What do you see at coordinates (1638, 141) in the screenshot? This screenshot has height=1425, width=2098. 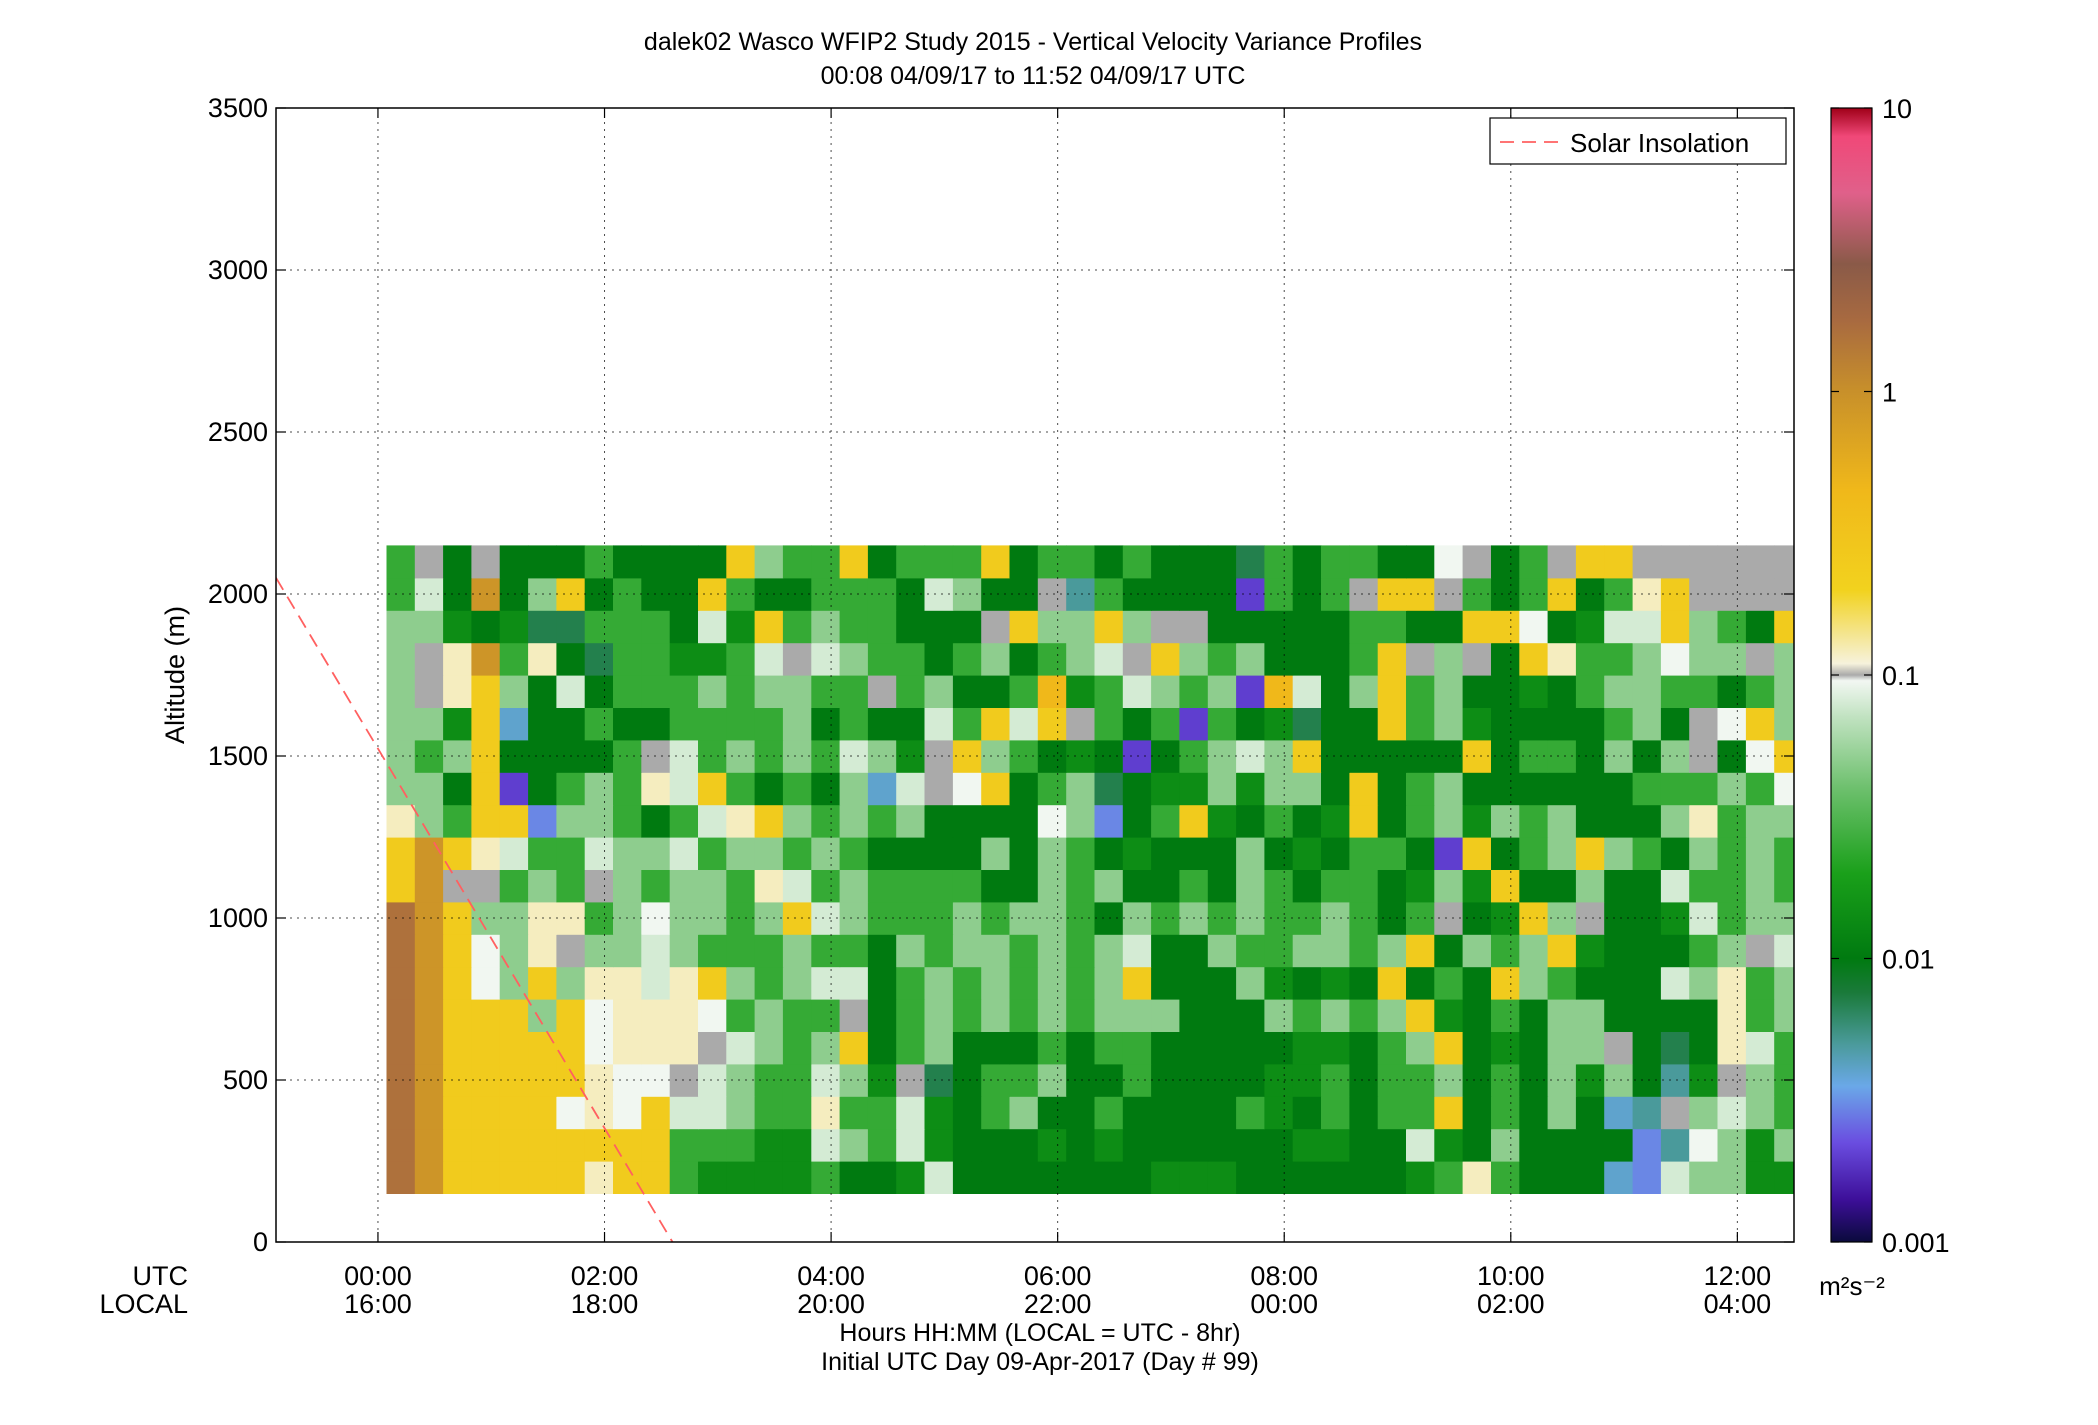 I see `legend: Solar Insolation` at bounding box center [1638, 141].